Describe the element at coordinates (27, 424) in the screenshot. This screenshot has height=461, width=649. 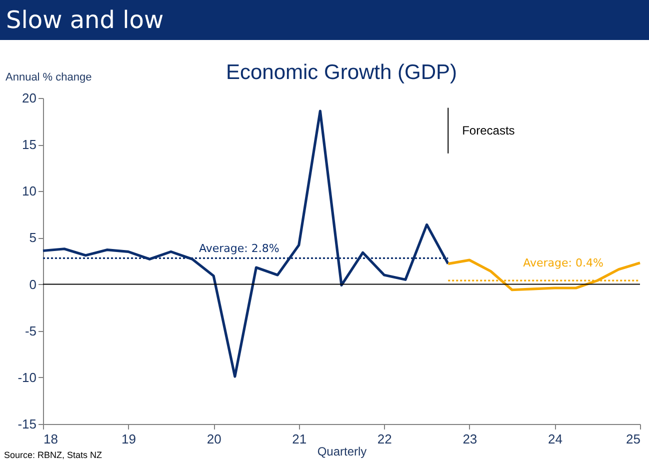
I see `y-tick-label: -15` at that location.